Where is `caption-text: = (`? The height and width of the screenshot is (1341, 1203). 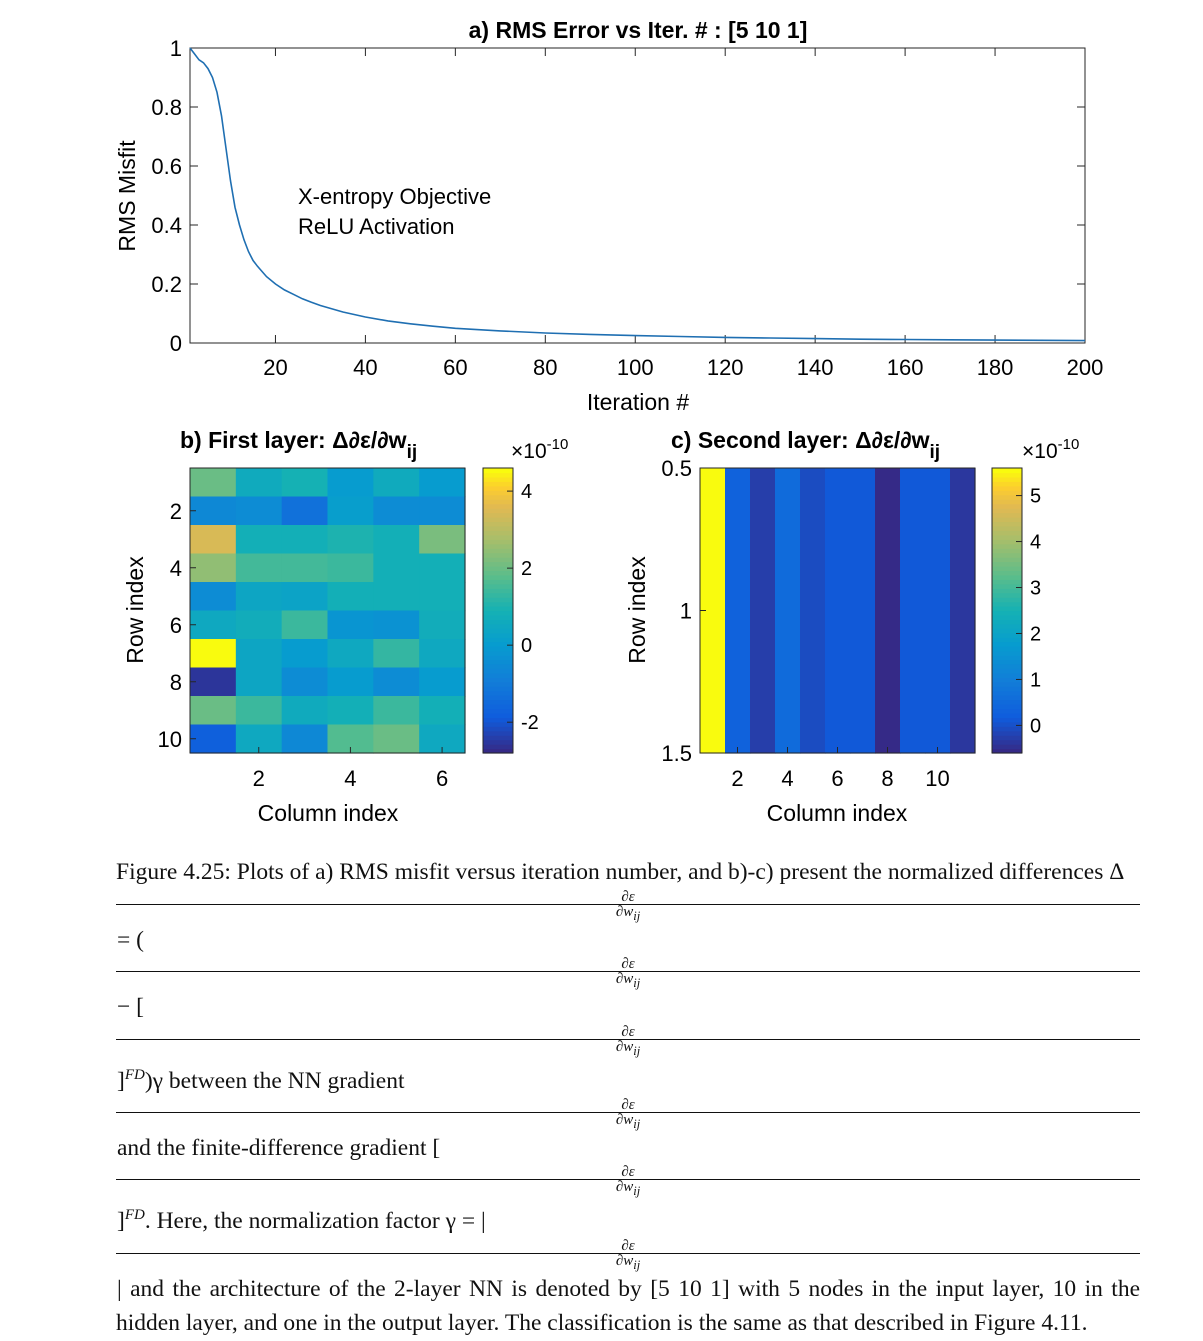
caption-text: = ( is located at coordinates (130, 939).